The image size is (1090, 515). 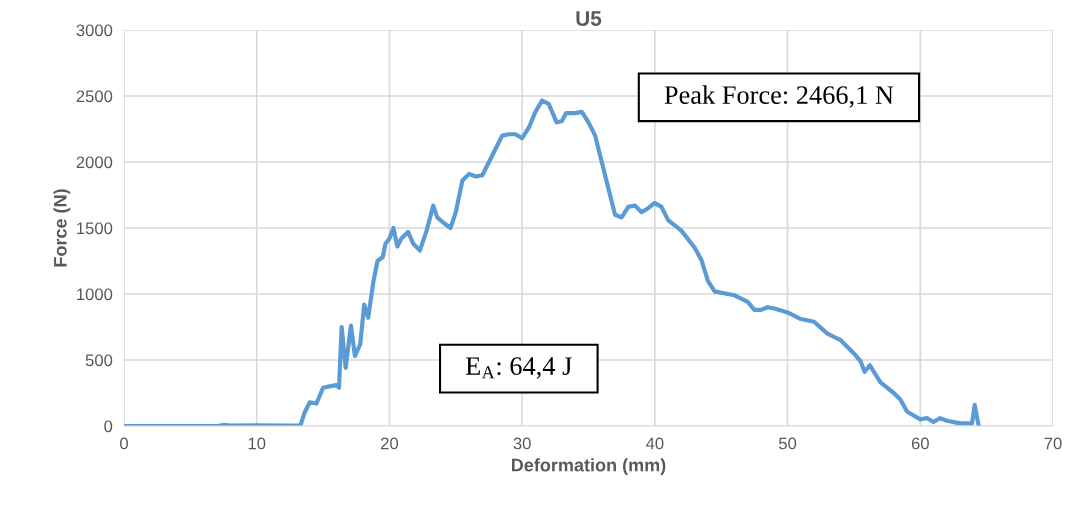 I want to click on x-tick-label: 0, so click(x=124, y=443).